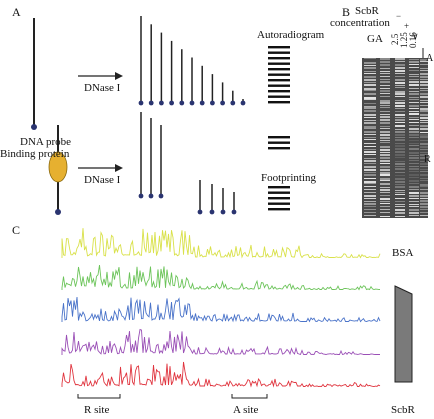 This screenshot has height=419, width=434. What do you see at coordinates (100, 168) in the screenshot?
I see `arrow-bottom` at bounding box center [100, 168].